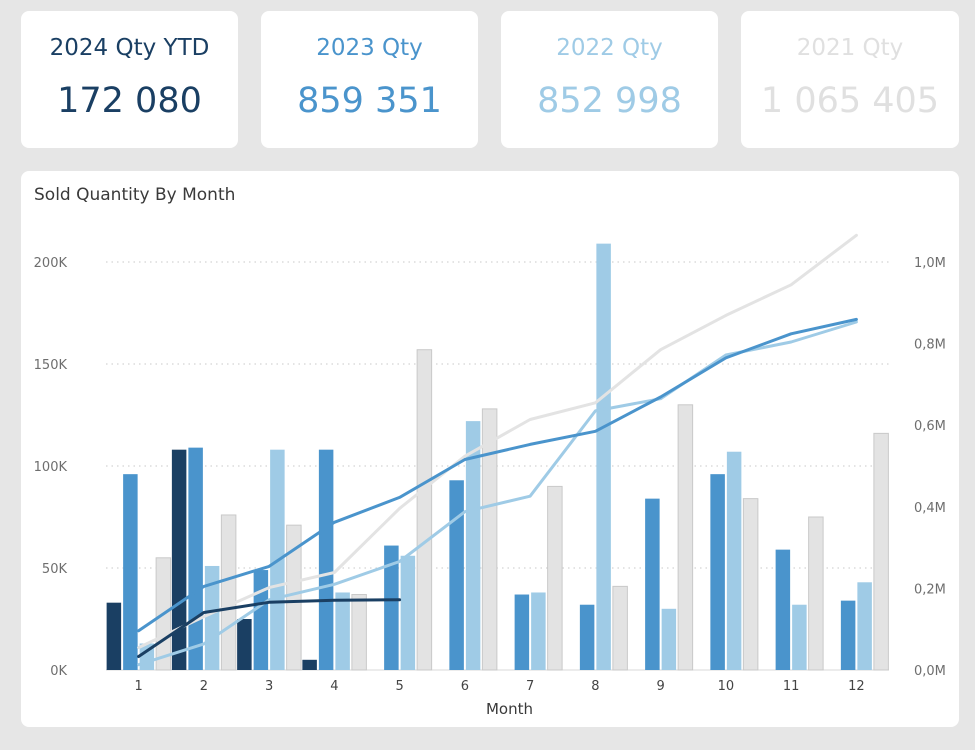  I want to click on kpi-value: 859 351, so click(369, 101).